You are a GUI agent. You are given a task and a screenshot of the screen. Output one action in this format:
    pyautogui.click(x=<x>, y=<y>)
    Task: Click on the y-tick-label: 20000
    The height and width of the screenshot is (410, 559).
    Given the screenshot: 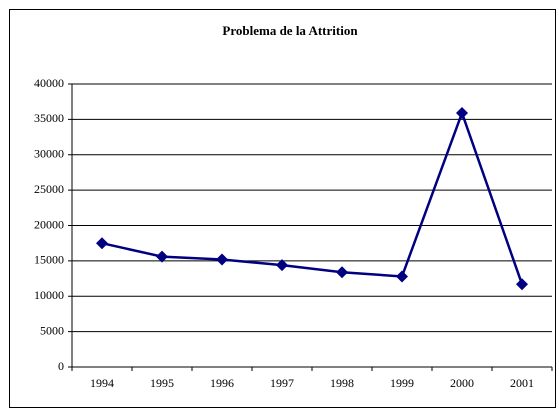 What is the action you would take?
    pyautogui.click(x=49, y=224)
    